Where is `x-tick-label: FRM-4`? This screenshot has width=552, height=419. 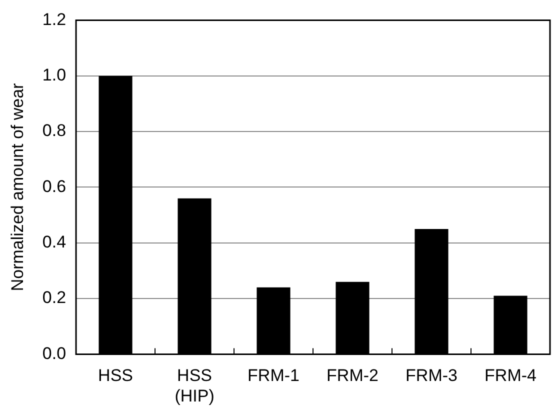 x-tick-label: FRM-4 is located at coordinates (510, 376).